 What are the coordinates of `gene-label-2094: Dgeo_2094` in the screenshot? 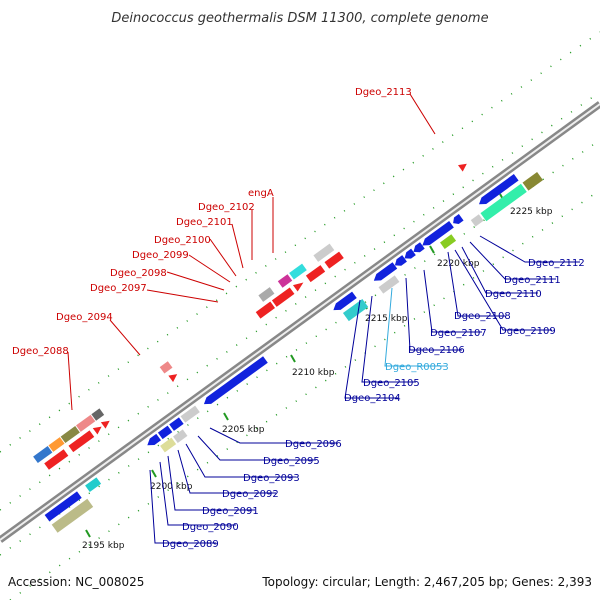 It's located at (84, 317).